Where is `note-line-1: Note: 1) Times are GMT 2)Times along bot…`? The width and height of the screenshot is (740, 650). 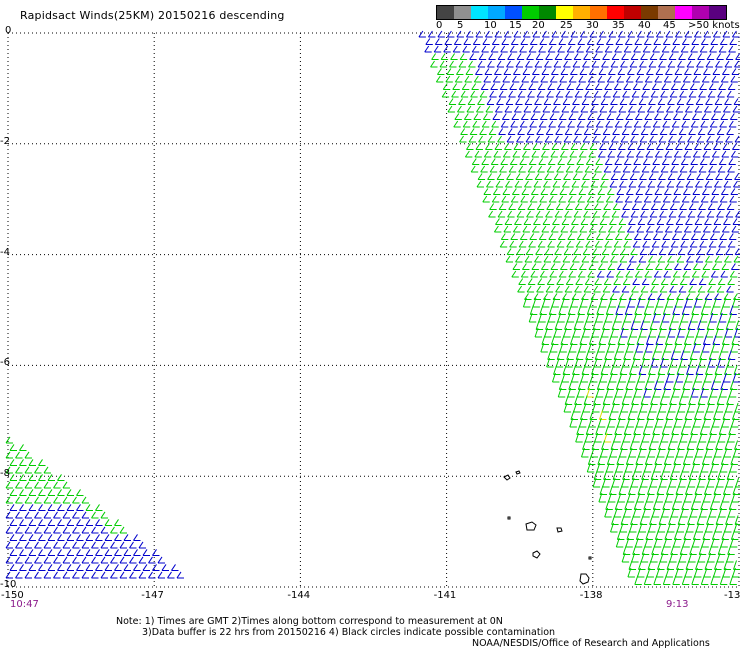 note-line-1: Note: 1) Times are GMT 2)Times along bot… is located at coordinates (309, 621).